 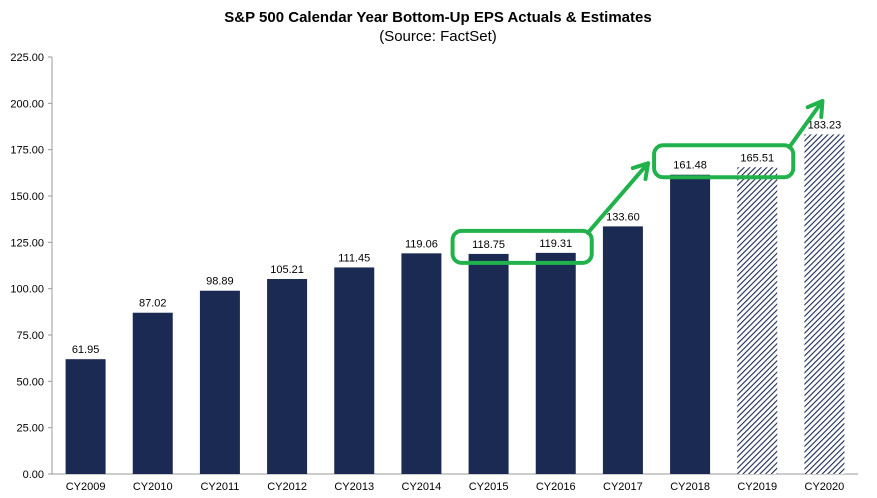 I want to click on y-tick-label: 200.00, so click(x=27, y=104).